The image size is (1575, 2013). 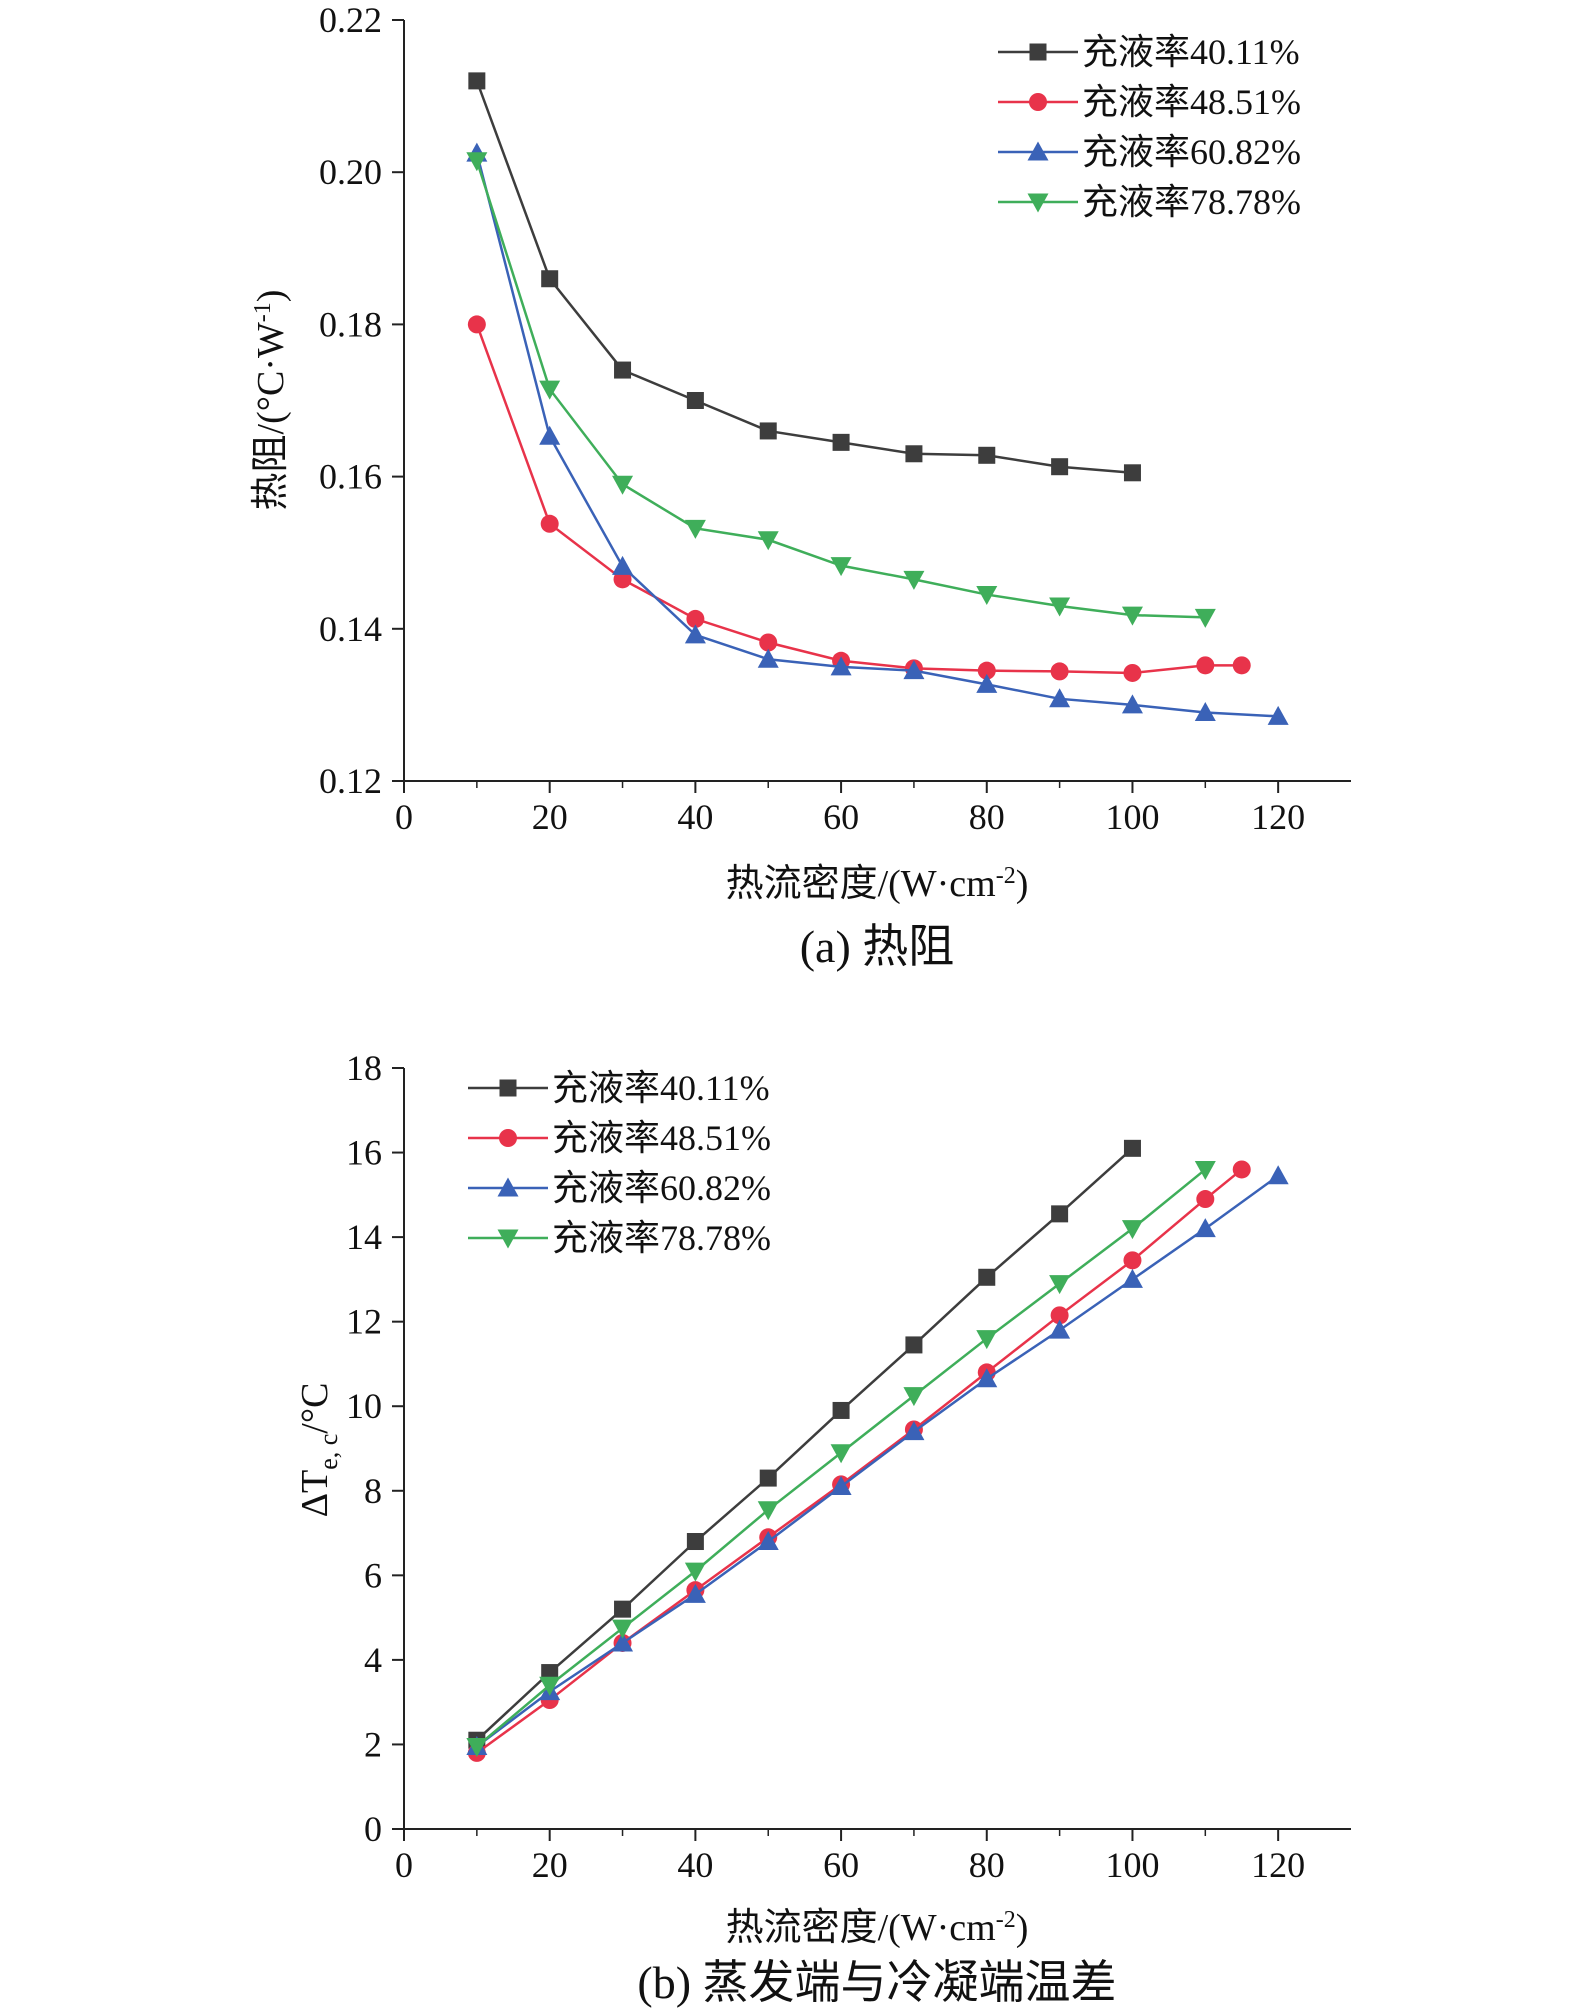 What do you see at coordinates (375, 1448) in the screenshot?
I see `chart-b-y-ticks: 0 2 4 6 8 10 12 14 16 18` at bounding box center [375, 1448].